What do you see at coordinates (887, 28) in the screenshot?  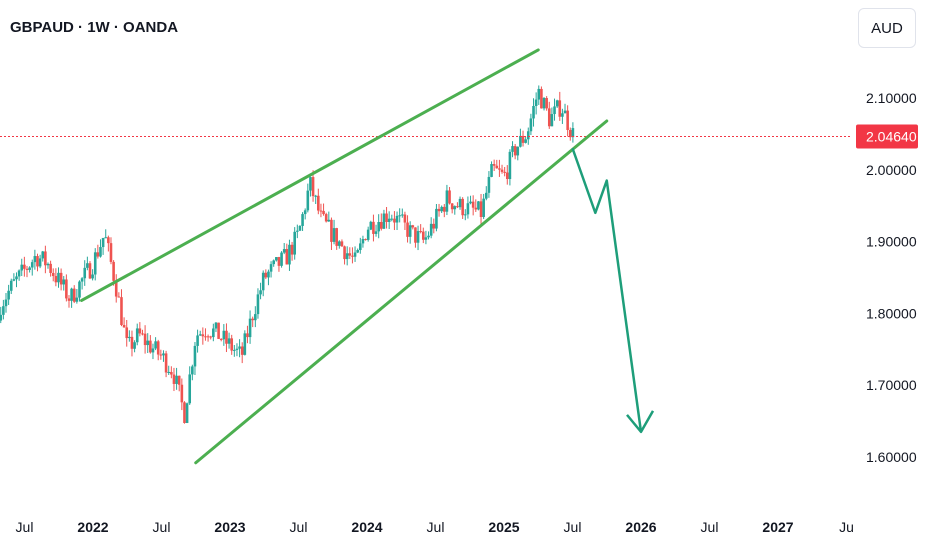 I see `currency-button: AUD` at bounding box center [887, 28].